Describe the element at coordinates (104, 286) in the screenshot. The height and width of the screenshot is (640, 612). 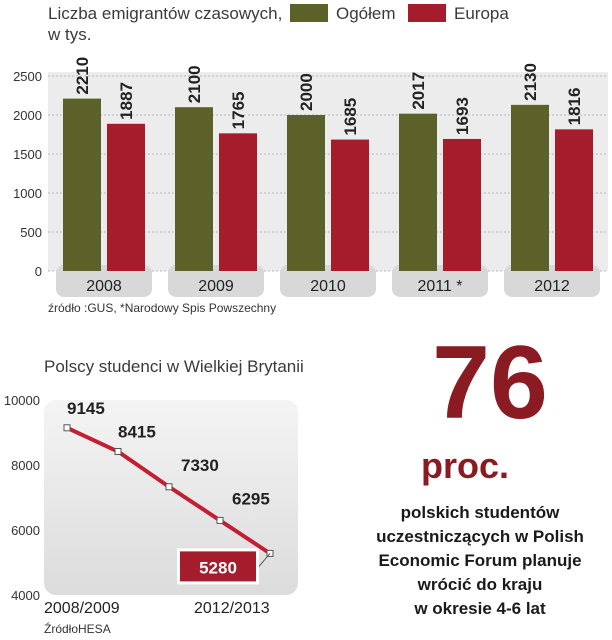
I see `bar-category-label: 2008` at that location.